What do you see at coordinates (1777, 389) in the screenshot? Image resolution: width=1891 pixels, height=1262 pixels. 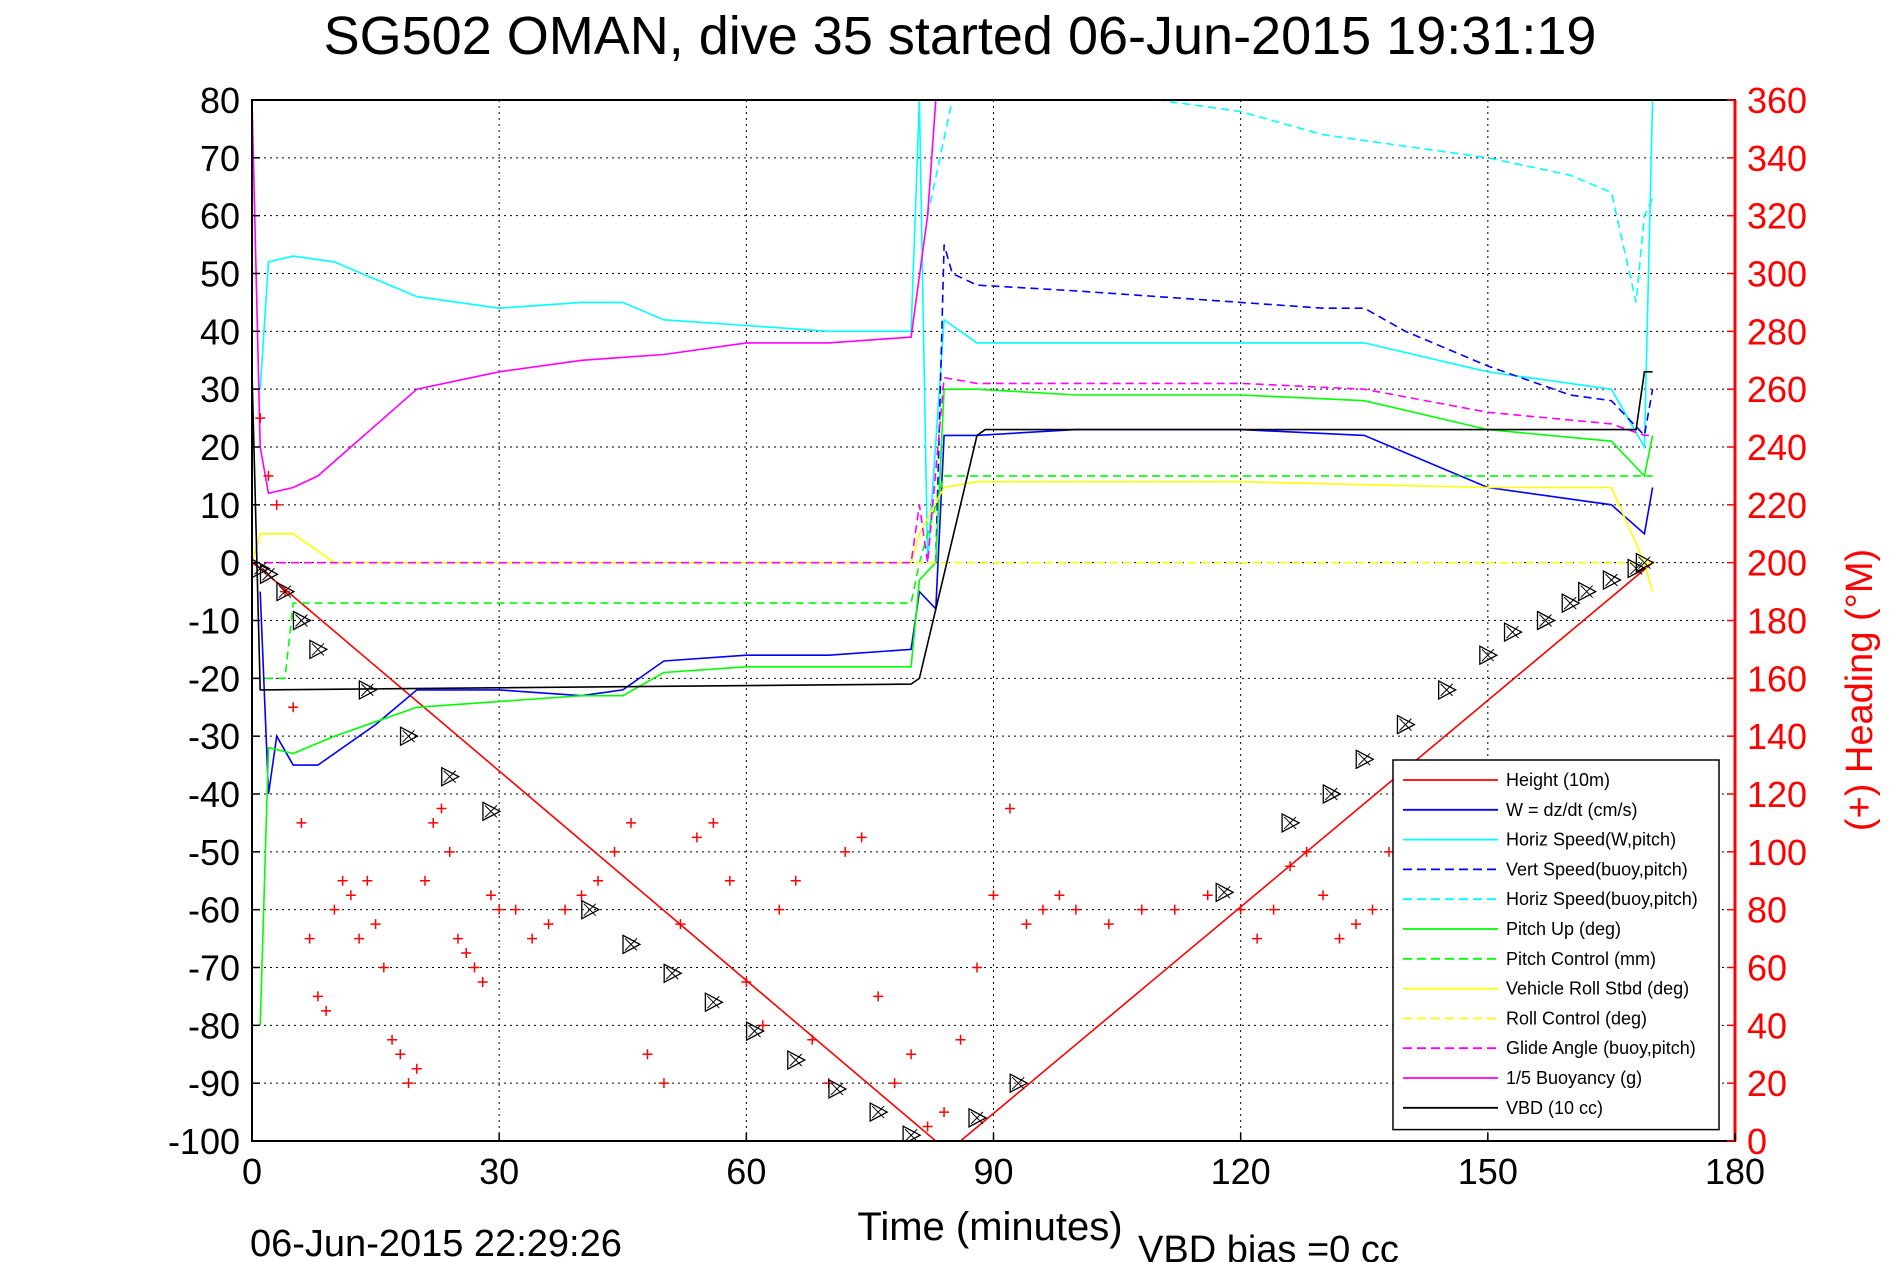 I see `right-tick-label: 260` at bounding box center [1777, 389].